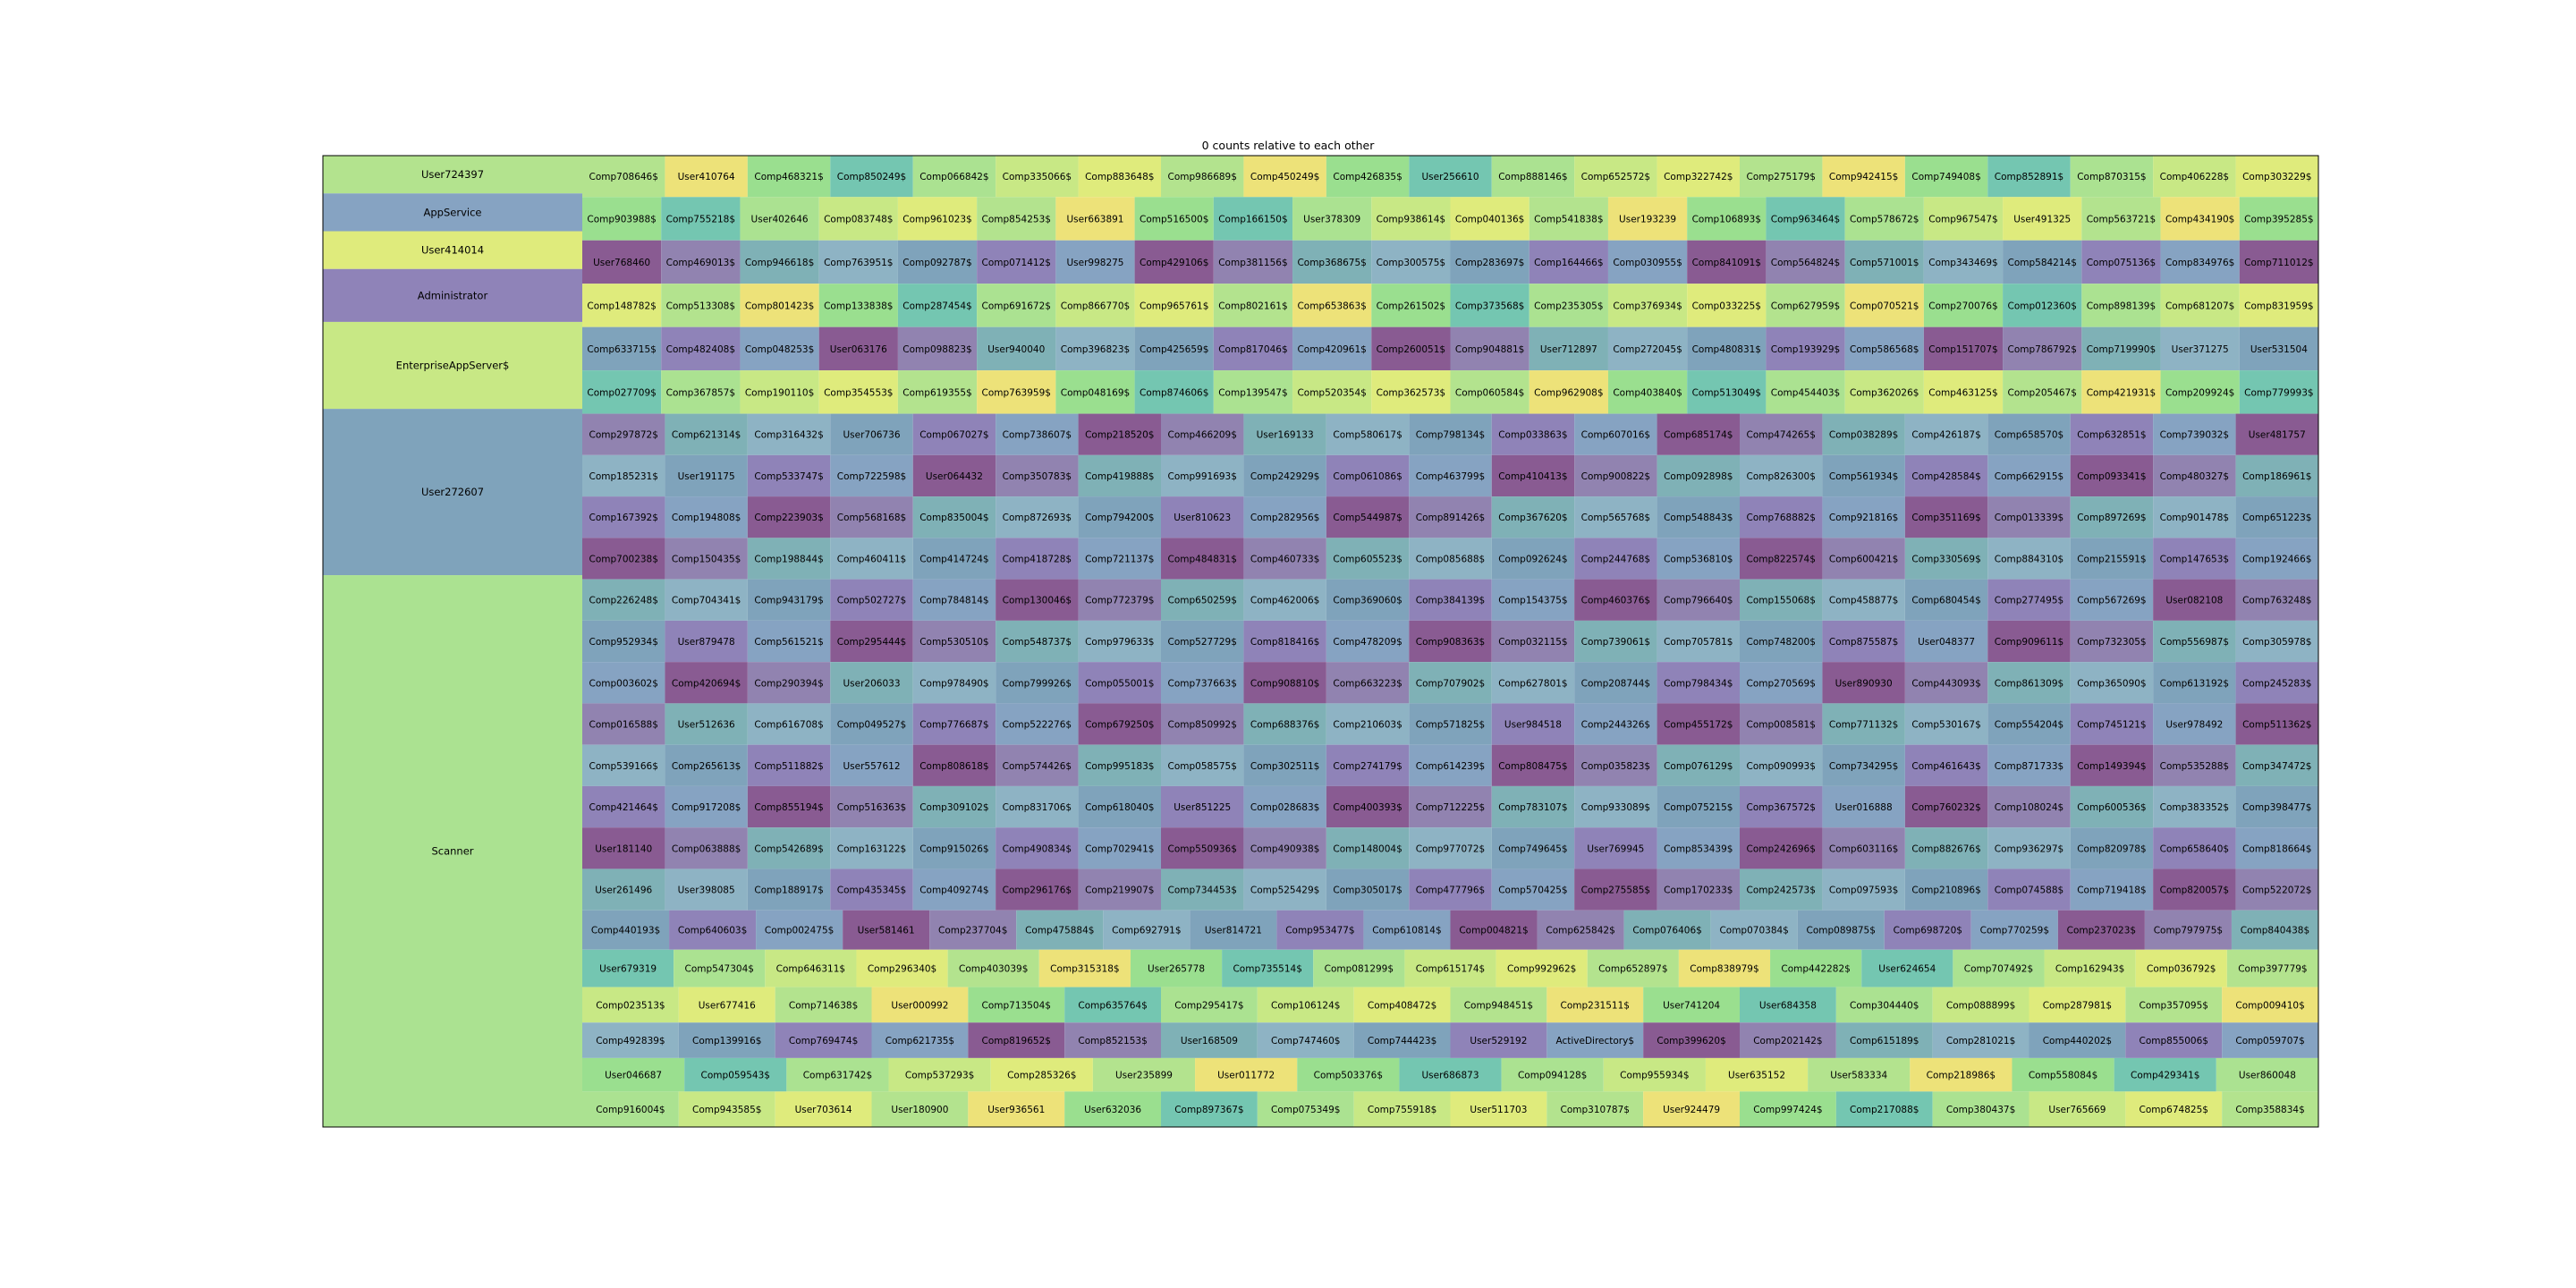 This screenshot has height=1288, width=2576. I want to click on tile-r8-c3, so click(871, 517).